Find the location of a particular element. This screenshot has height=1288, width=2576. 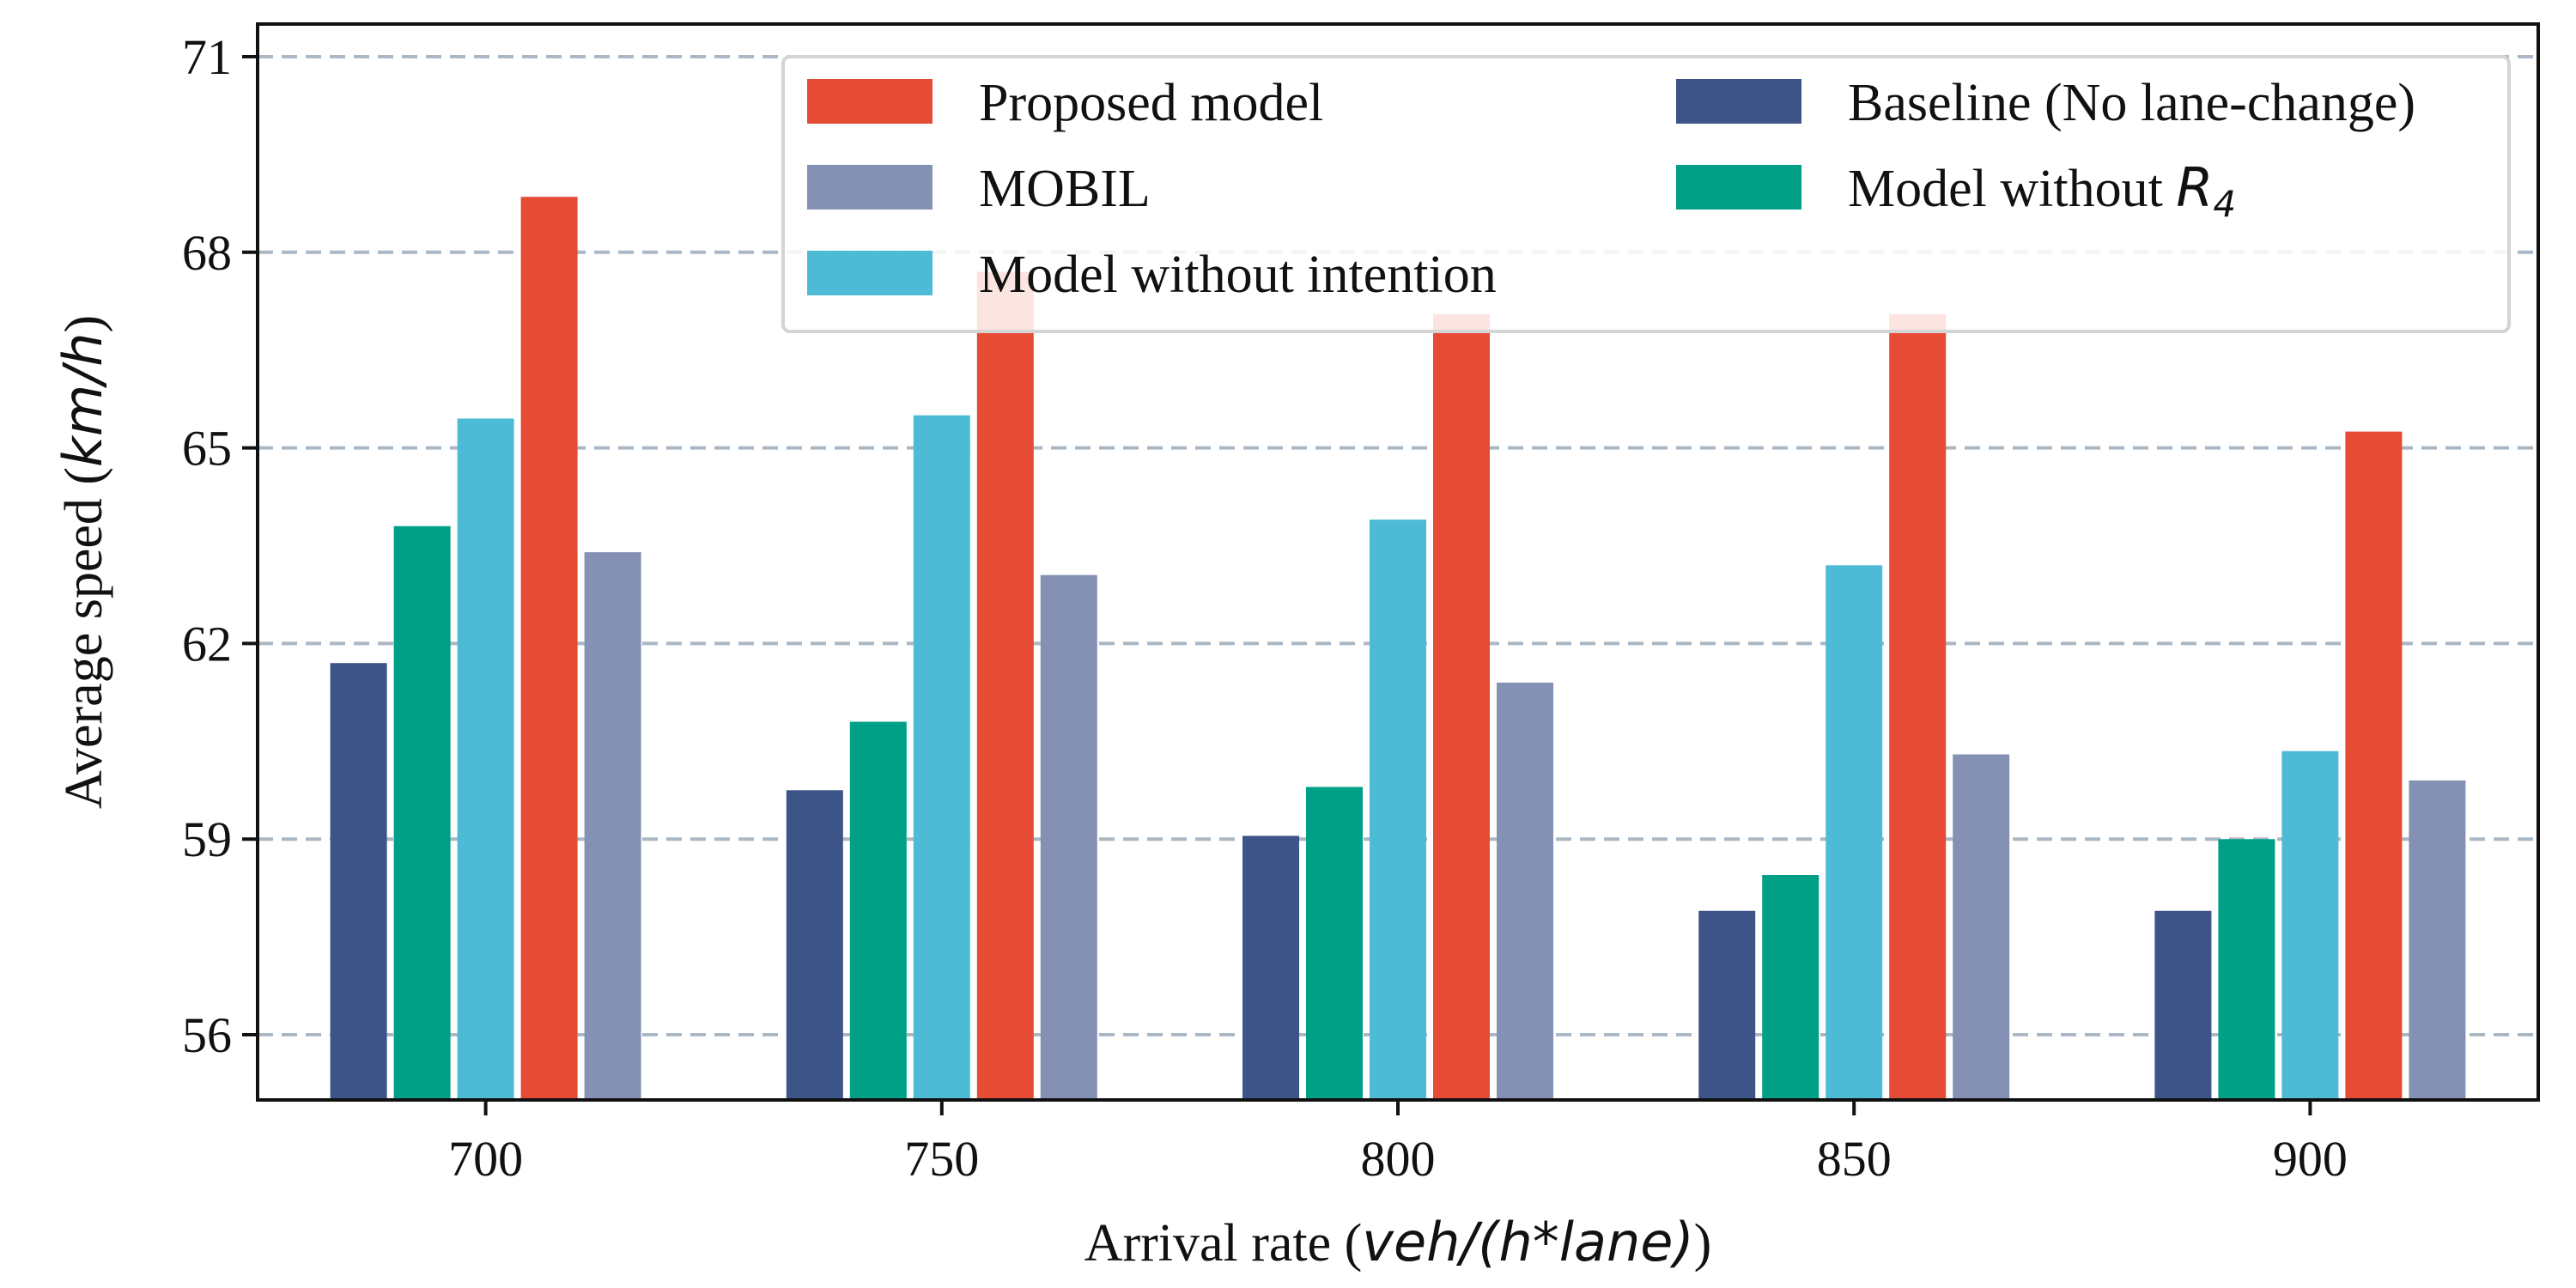

y-axis-label-unit: km/h is located at coordinates (83, 399).